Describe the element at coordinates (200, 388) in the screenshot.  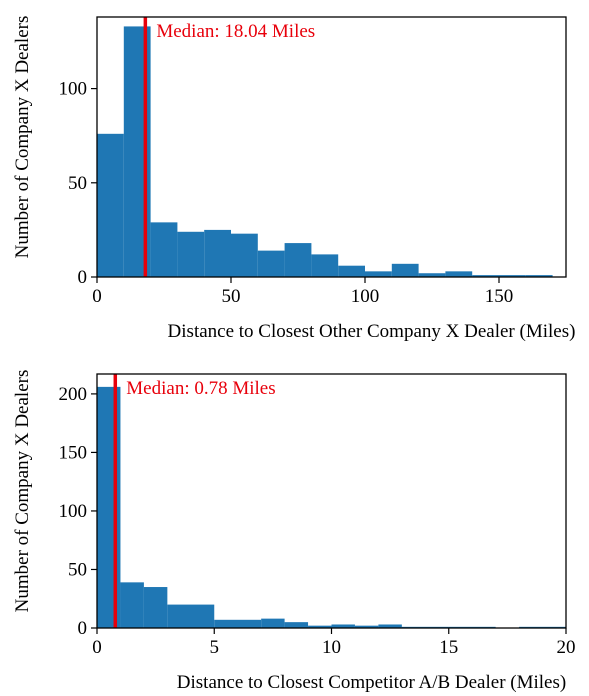
I see `median-label: Median: 0.78 Miles` at that location.